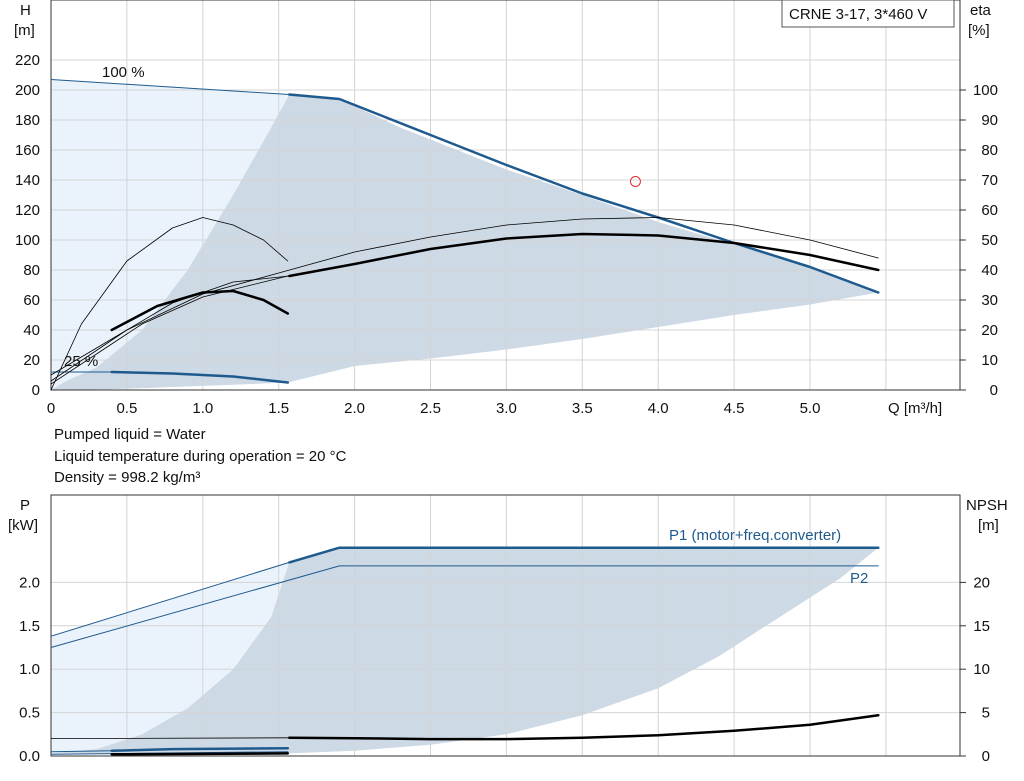 This screenshot has height=781, width=1024. Describe the element at coordinates (130, 434) in the screenshot. I see `note-liquid: Pumped liquid = Water` at that location.